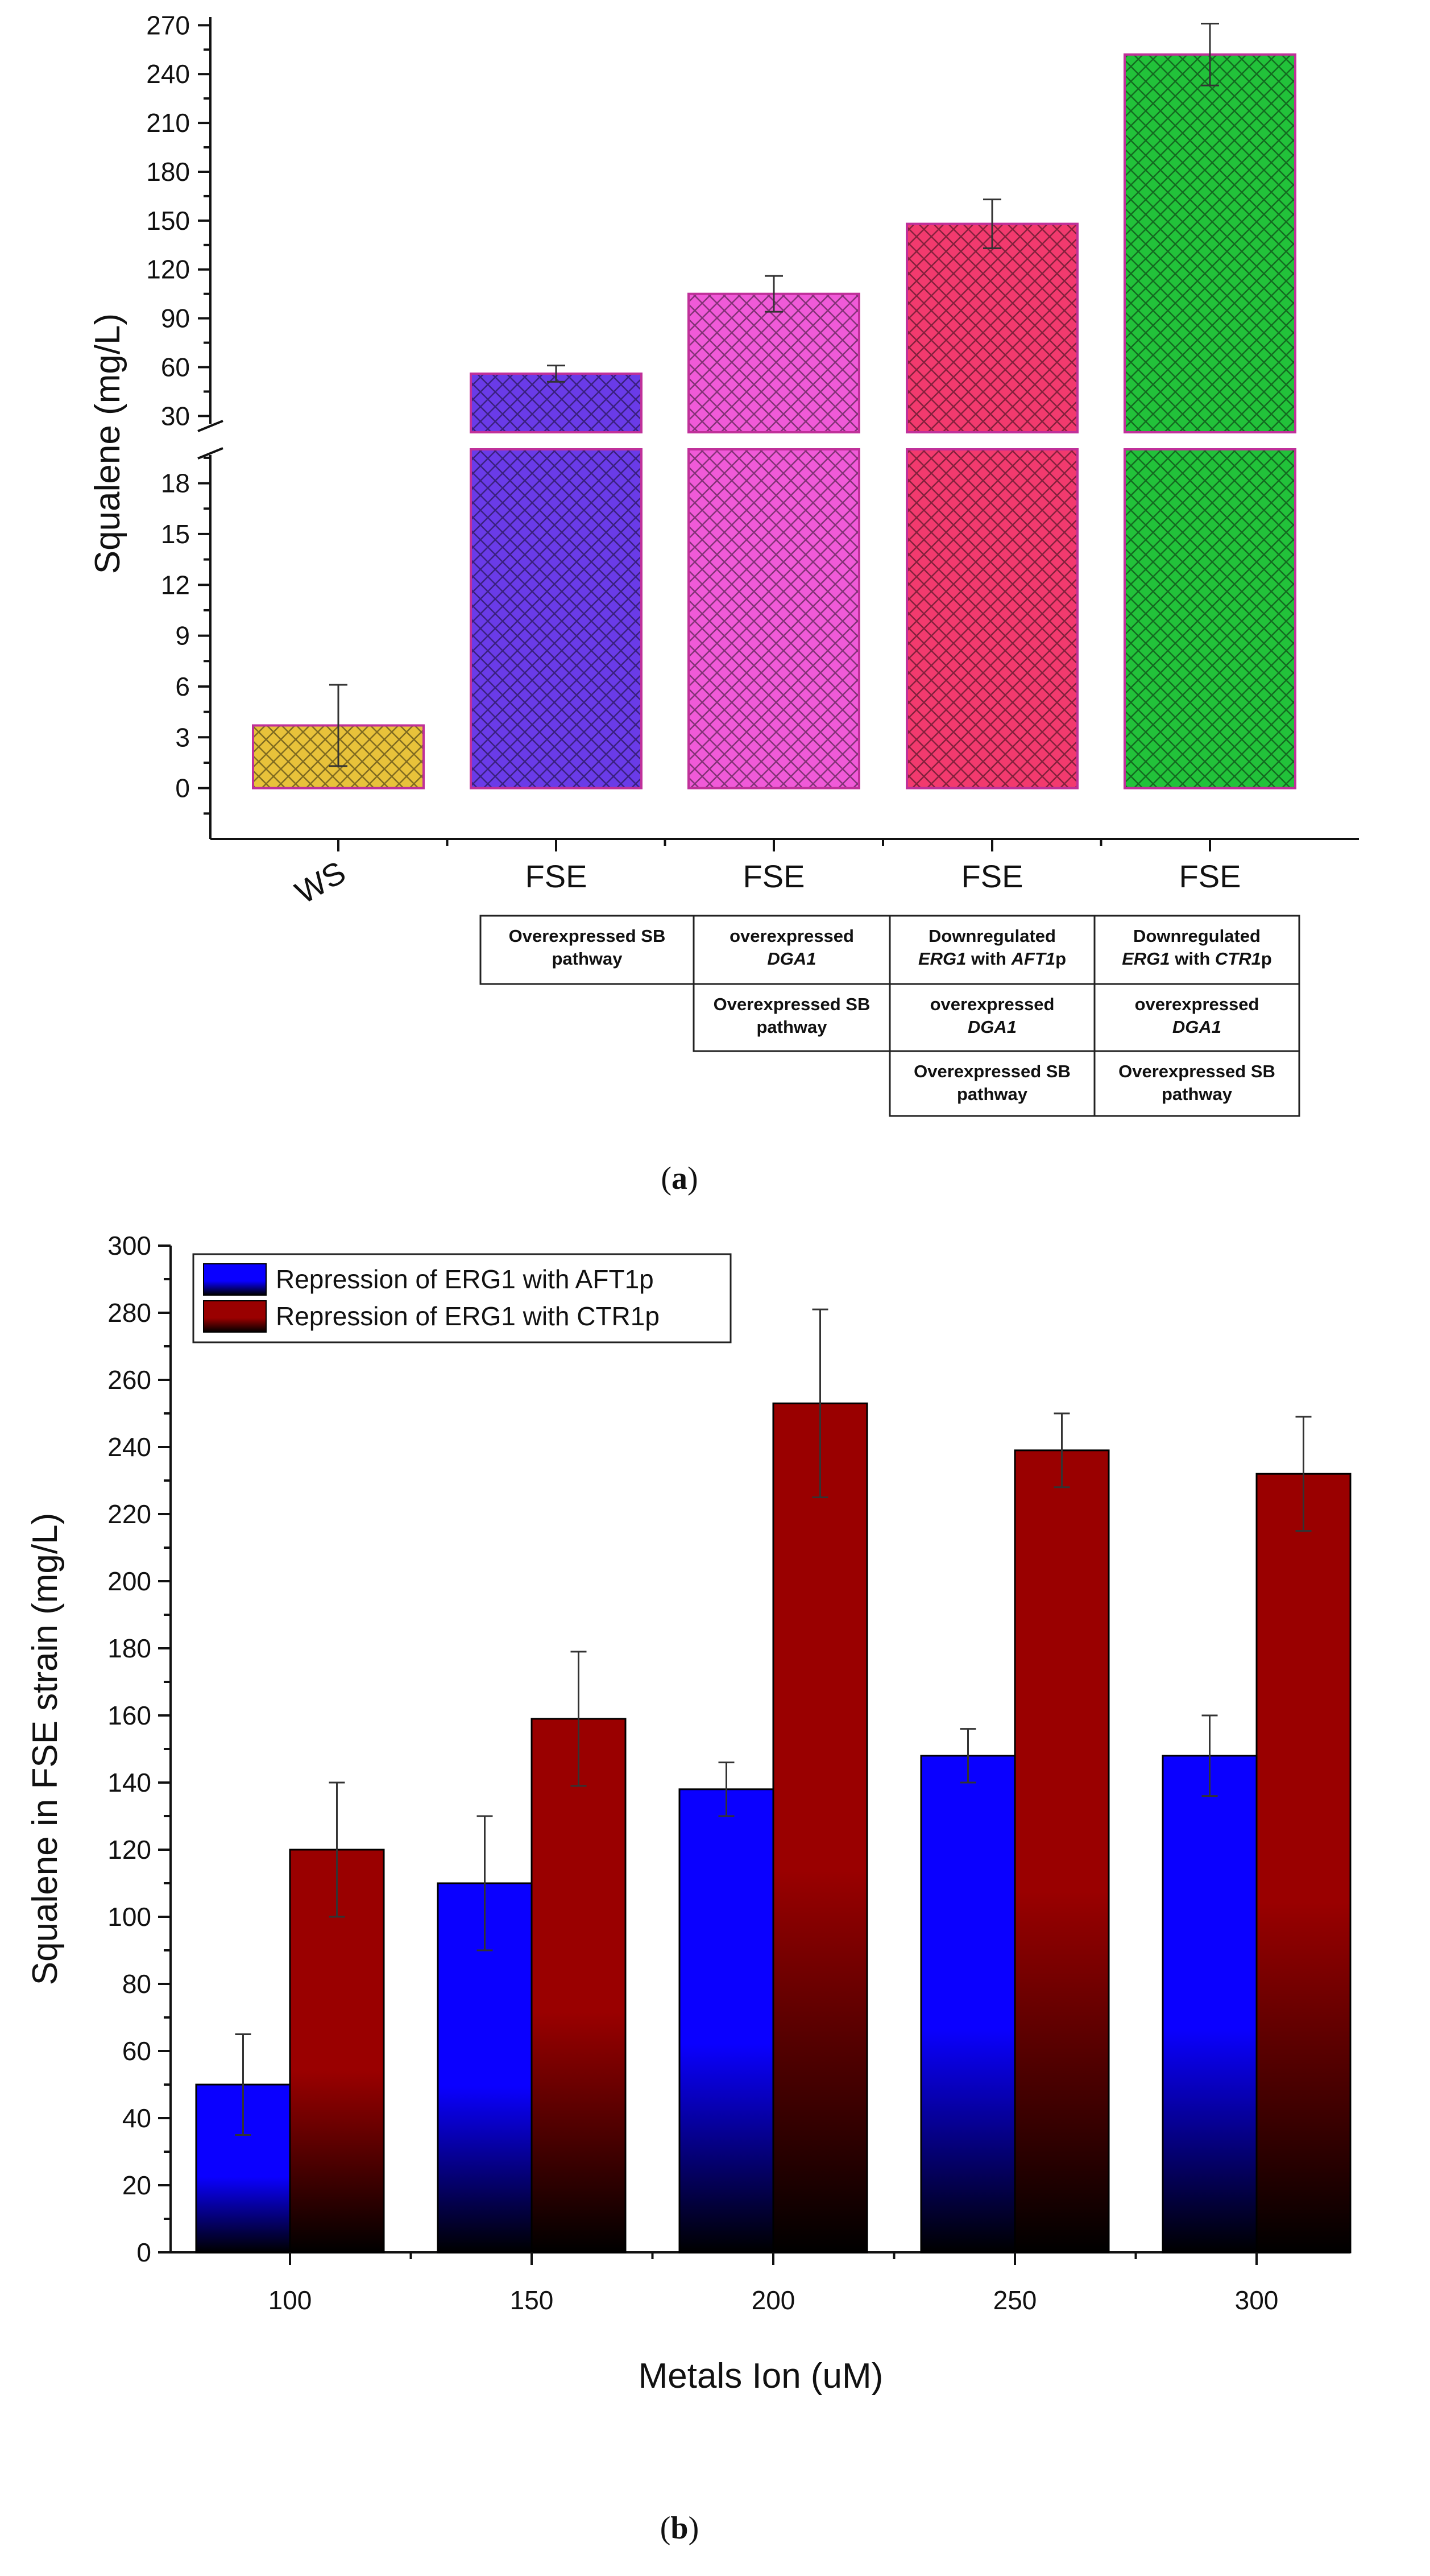 This screenshot has height=2576, width=1430. Describe the element at coordinates (129, 1380) in the screenshot. I see `y-tick-label: 260` at that location.